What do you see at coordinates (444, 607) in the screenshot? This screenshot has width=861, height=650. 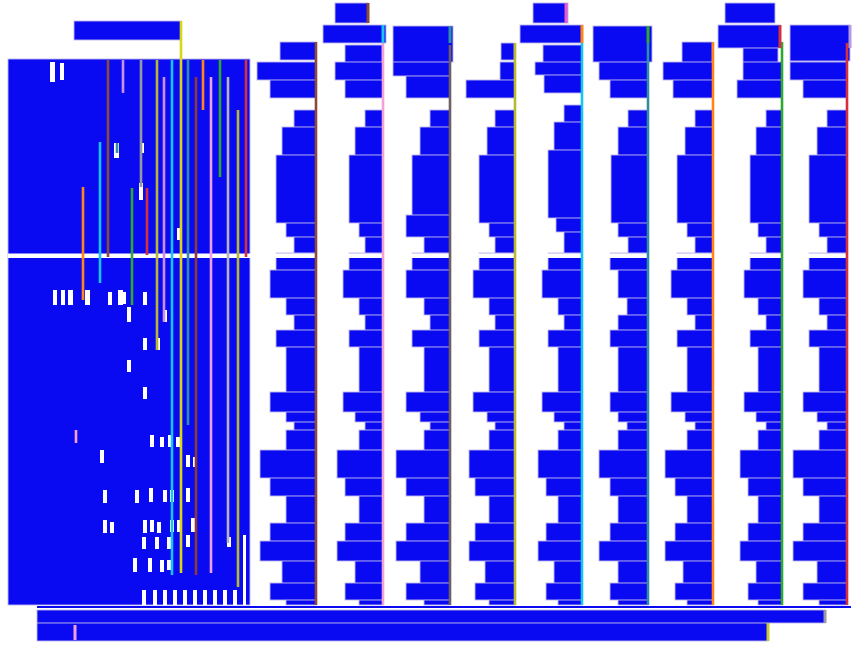 I see `bottom-hairline` at bounding box center [444, 607].